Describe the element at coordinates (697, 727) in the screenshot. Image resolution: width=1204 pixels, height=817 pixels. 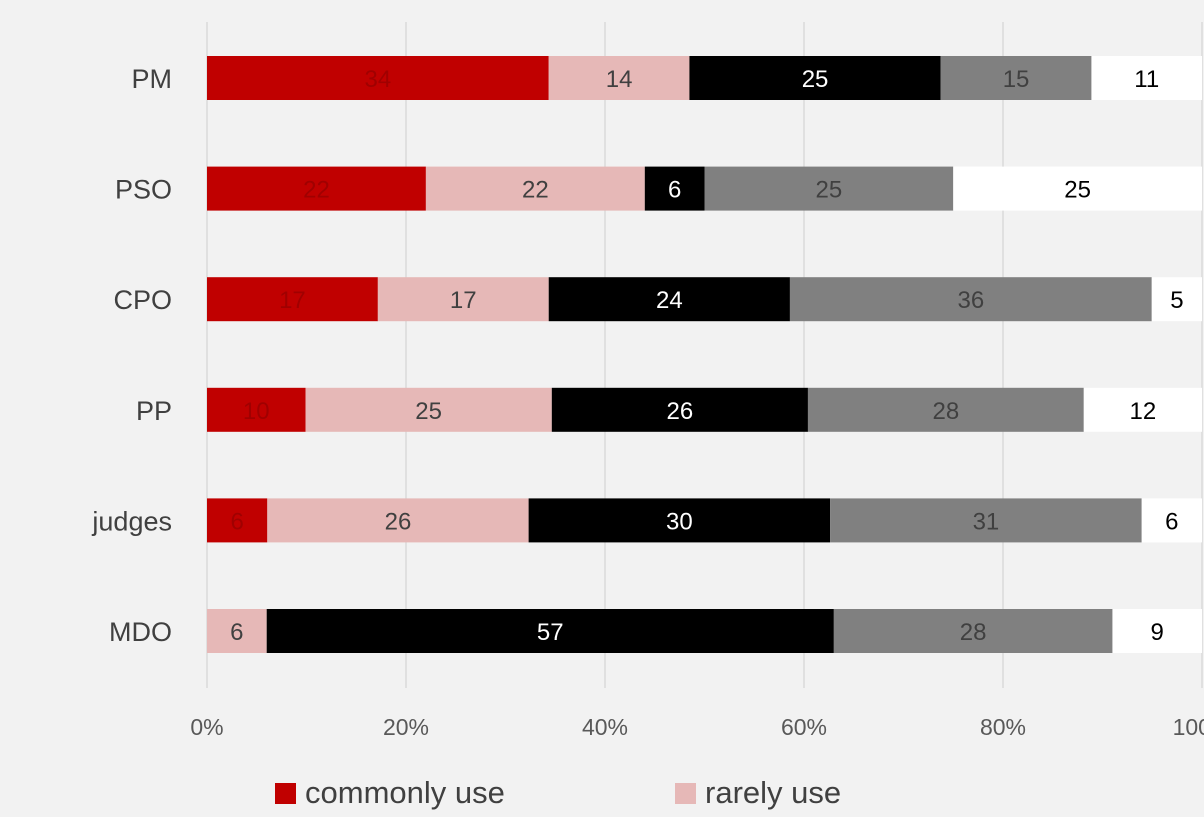
I see `value-axis: 0% 20% 40% 60% 80% 100%` at that location.